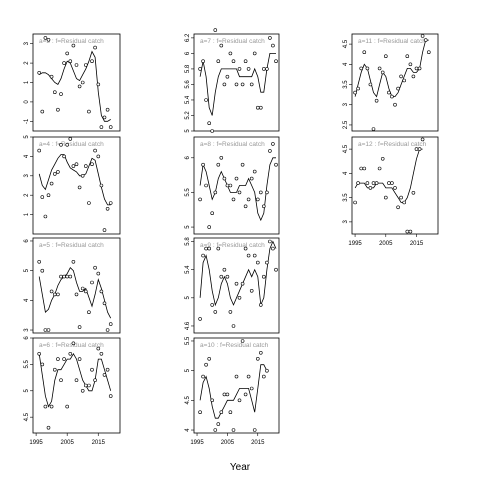 Image resolution: width=480 pixels, height=480 pixels. What do you see at coordinates (27, 330) in the screenshot?
I see `y-tick-label: 3` at bounding box center [27, 330].